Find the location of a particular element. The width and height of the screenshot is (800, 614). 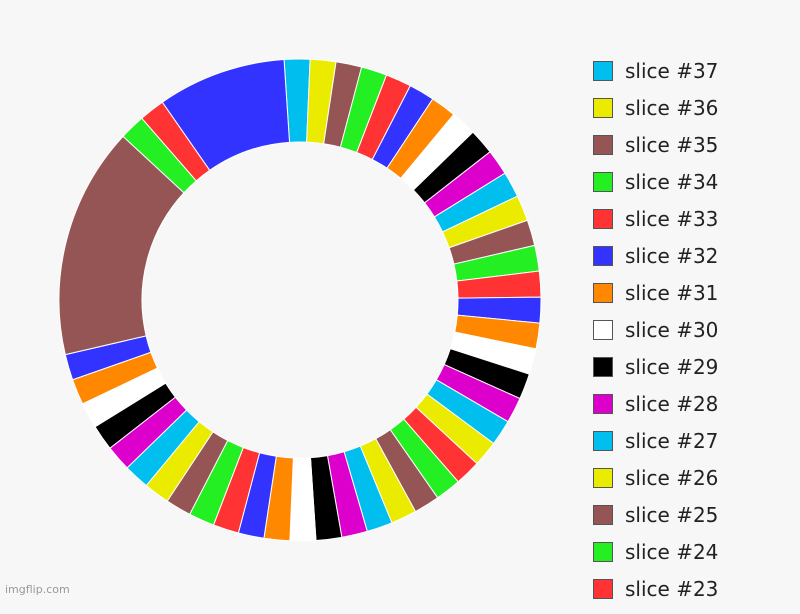

legend-item: slice #33 is located at coordinates (693, 225).